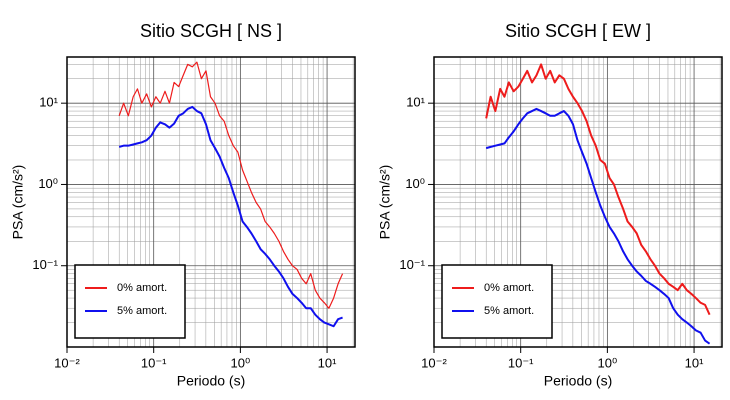  I want to click on chart-title: Sitio SCGH [ NS ], so click(211, 31).